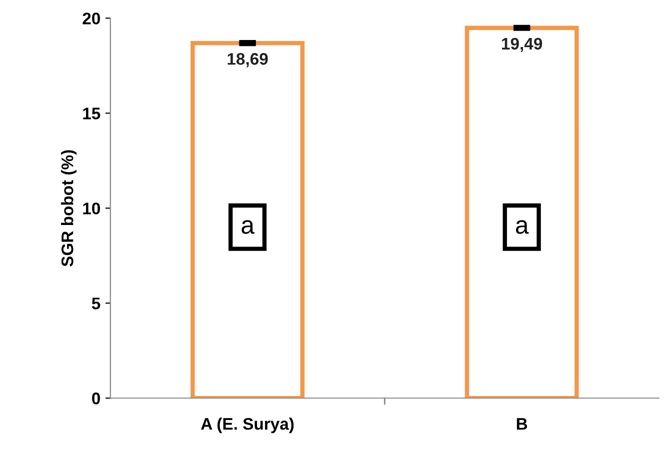  Describe the element at coordinates (248, 60) in the screenshot. I see `data-label: 18,69` at that location.